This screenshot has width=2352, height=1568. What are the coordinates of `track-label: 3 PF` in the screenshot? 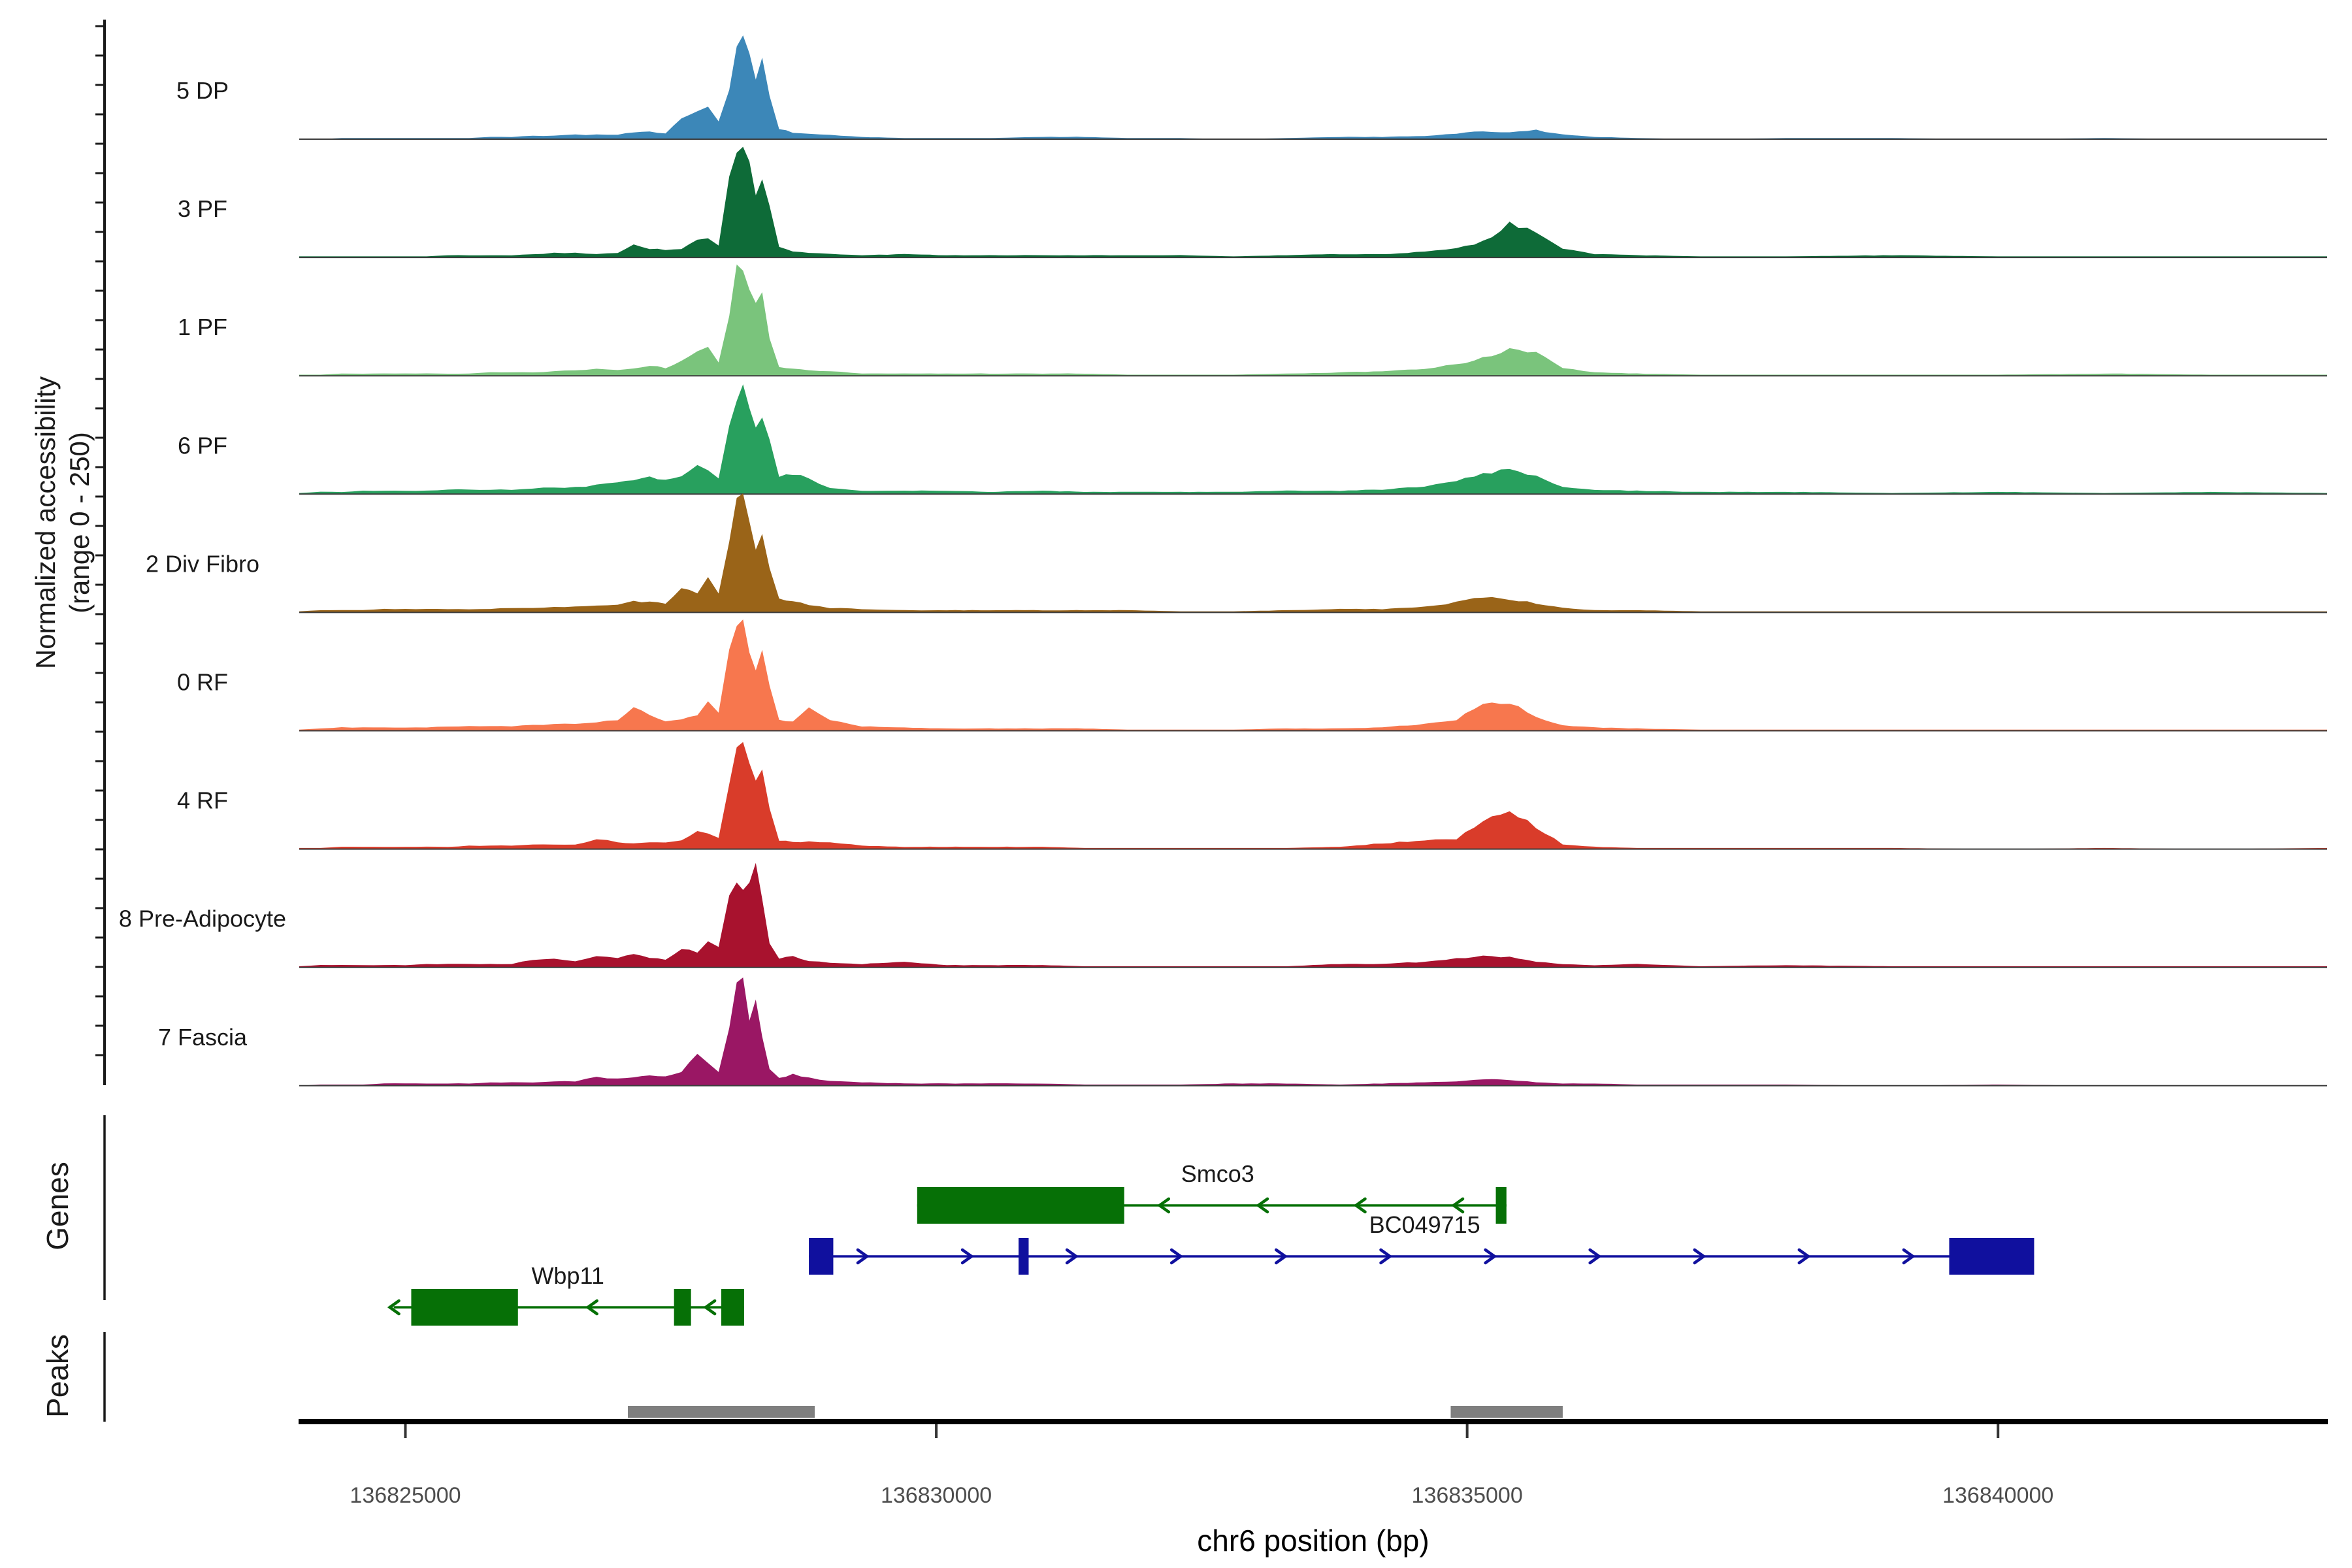 It's located at (202, 208).